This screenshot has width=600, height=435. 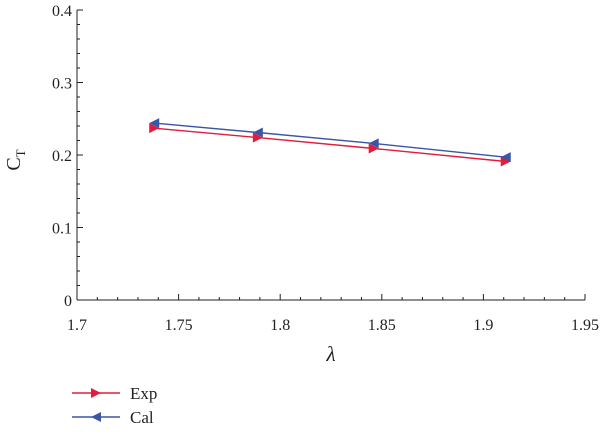 I want to click on y-tick-label: 0.4, so click(x=62, y=11).